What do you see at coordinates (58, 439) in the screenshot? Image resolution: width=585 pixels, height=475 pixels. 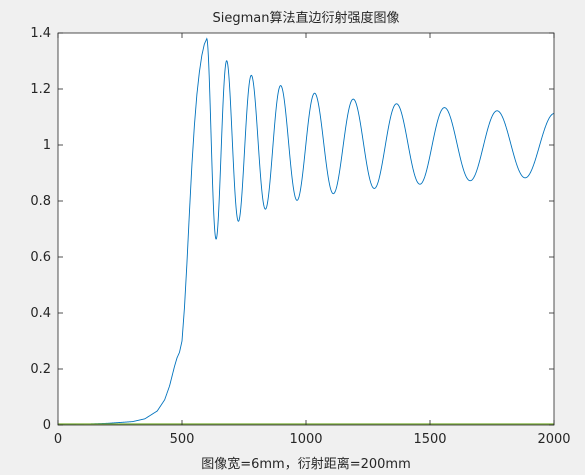 I see `x-tick-label: 0` at bounding box center [58, 439].